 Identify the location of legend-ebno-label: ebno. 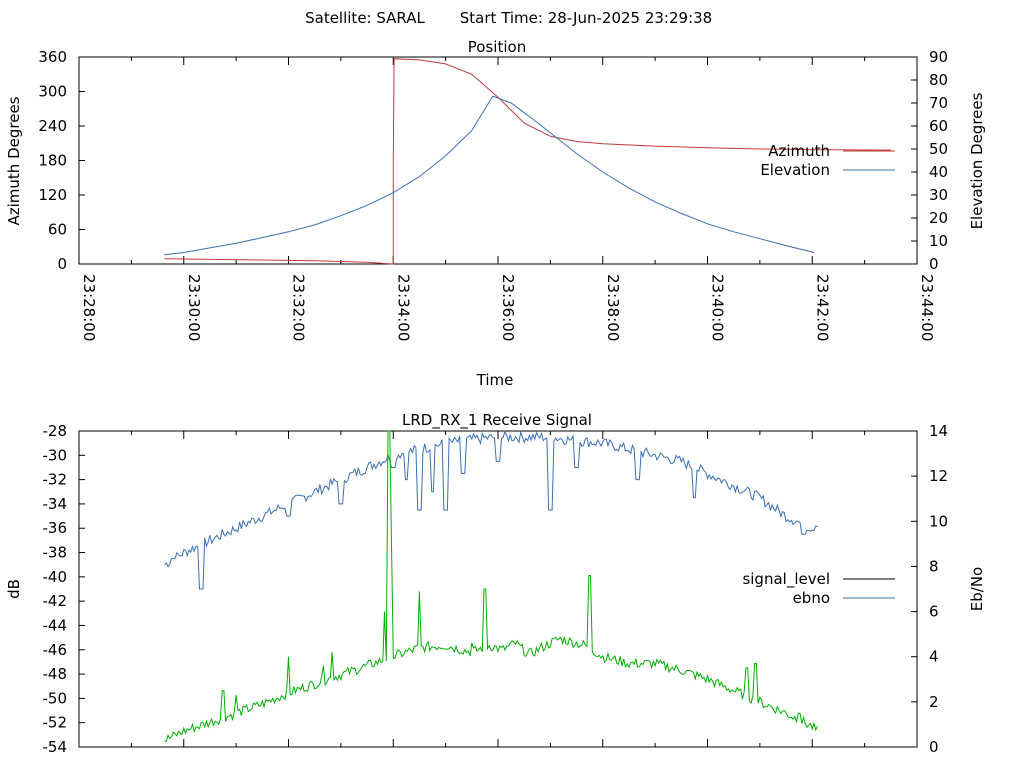
(811, 598).